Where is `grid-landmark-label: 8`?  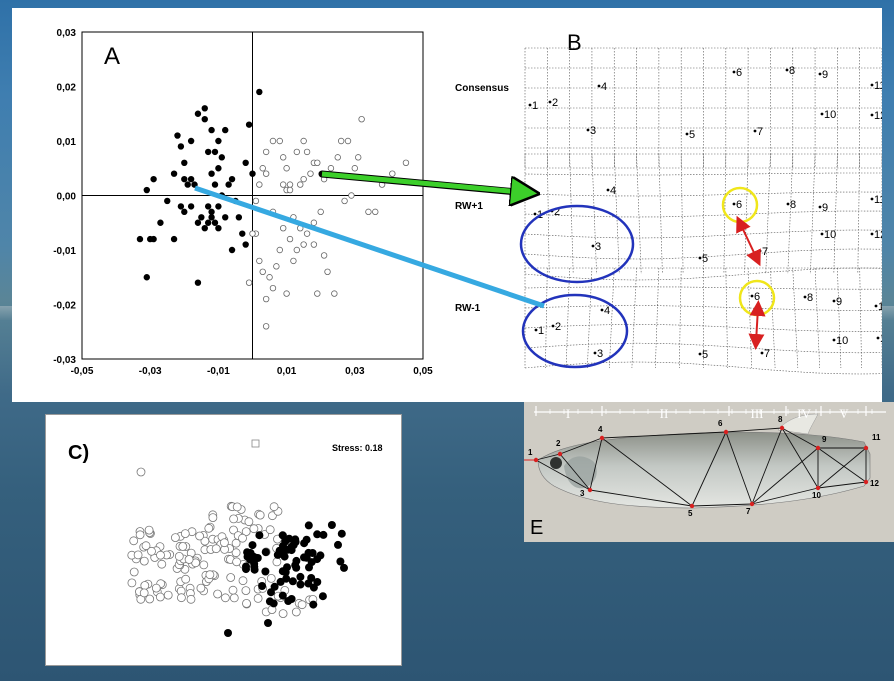
grid-landmark-label: 8 is located at coordinates (793, 205).